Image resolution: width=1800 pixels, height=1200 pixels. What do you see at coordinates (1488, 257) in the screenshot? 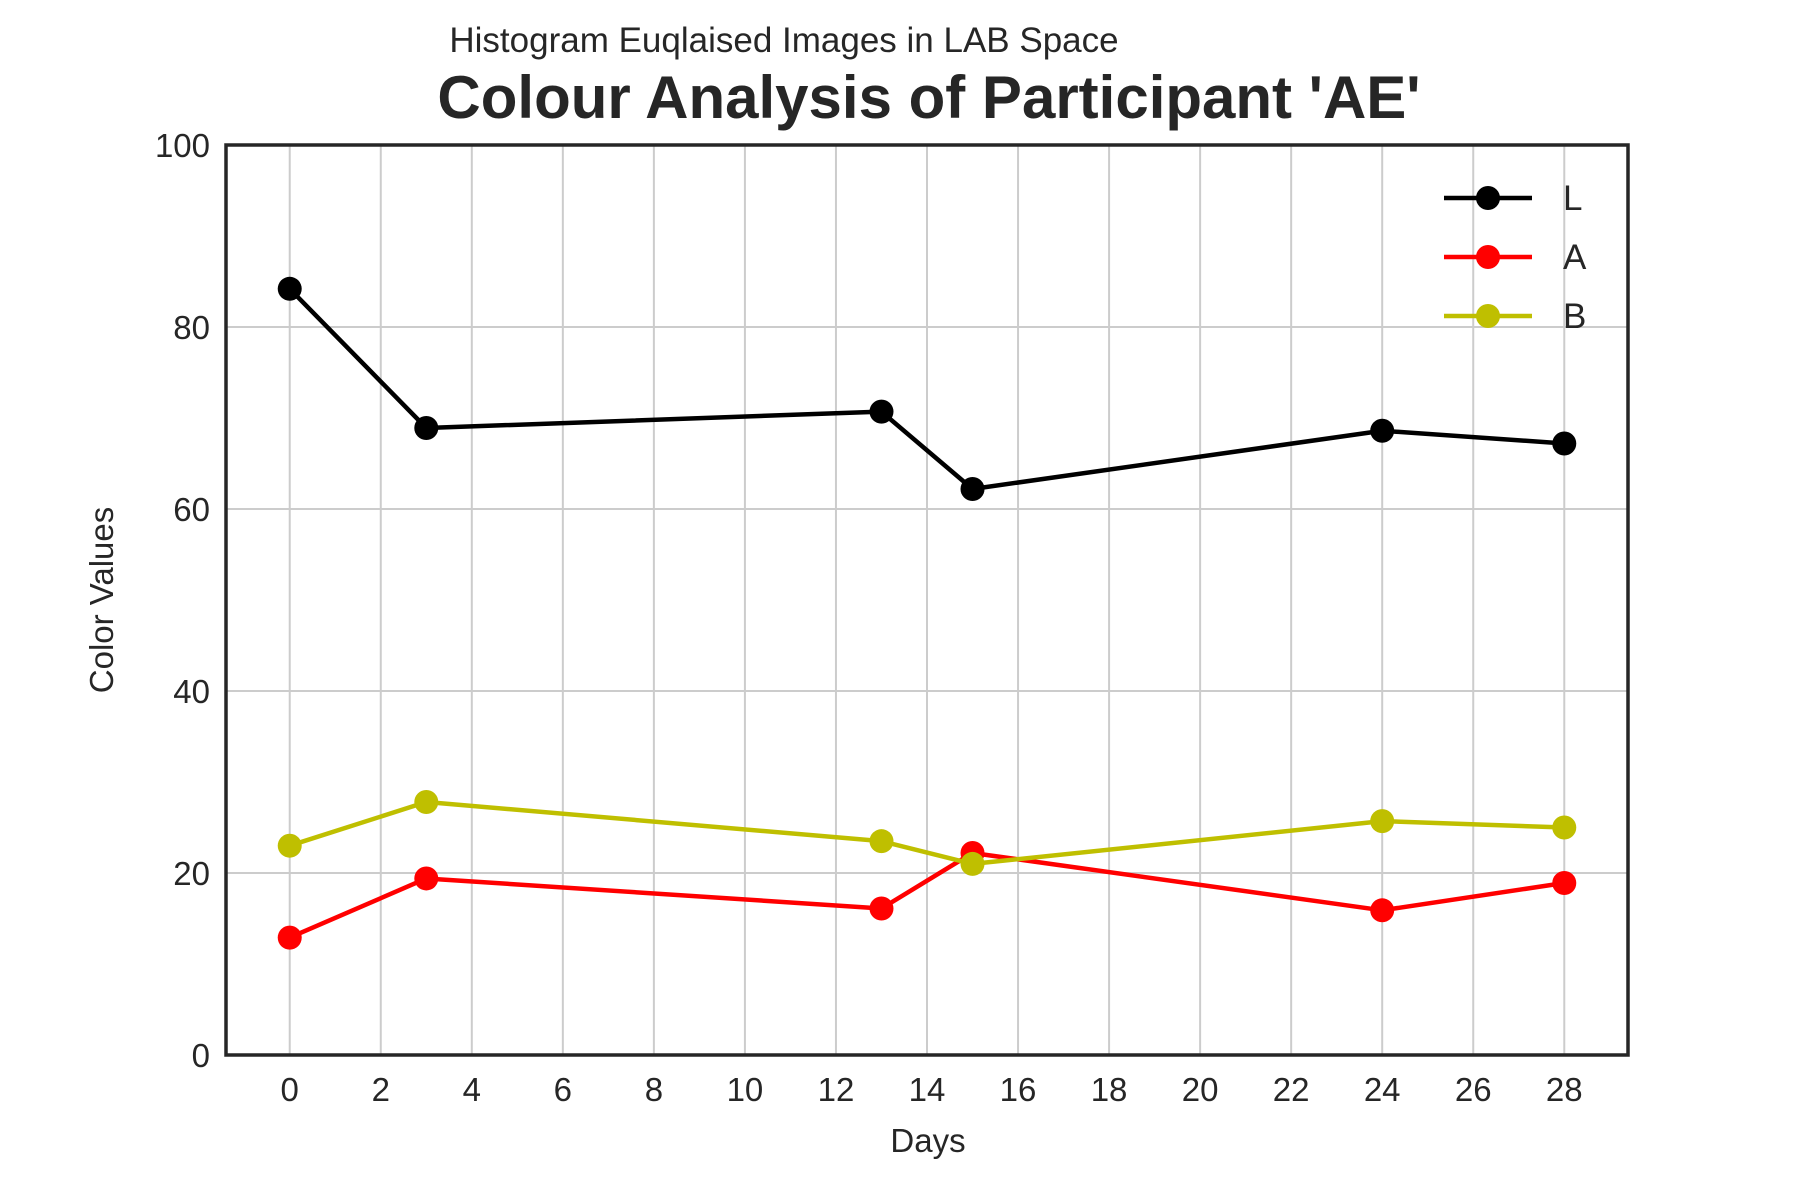
I see `legend-marker-a` at bounding box center [1488, 257].